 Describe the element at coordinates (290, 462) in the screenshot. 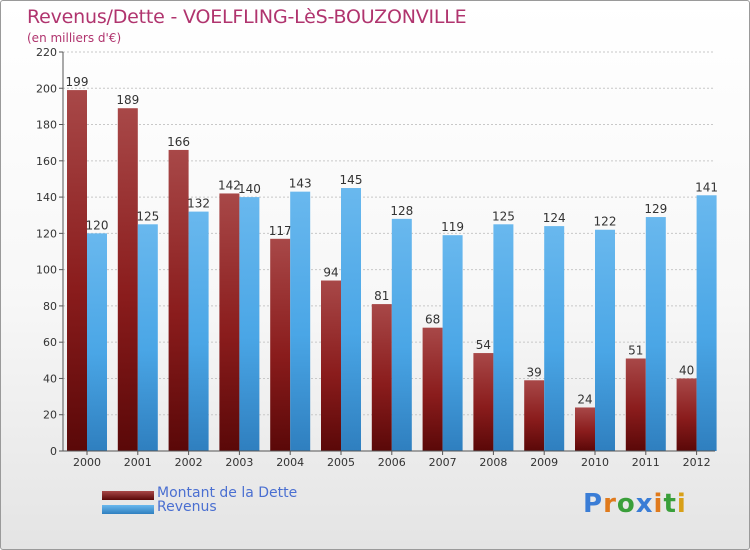

I see `x-tick-label: 2004` at that location.